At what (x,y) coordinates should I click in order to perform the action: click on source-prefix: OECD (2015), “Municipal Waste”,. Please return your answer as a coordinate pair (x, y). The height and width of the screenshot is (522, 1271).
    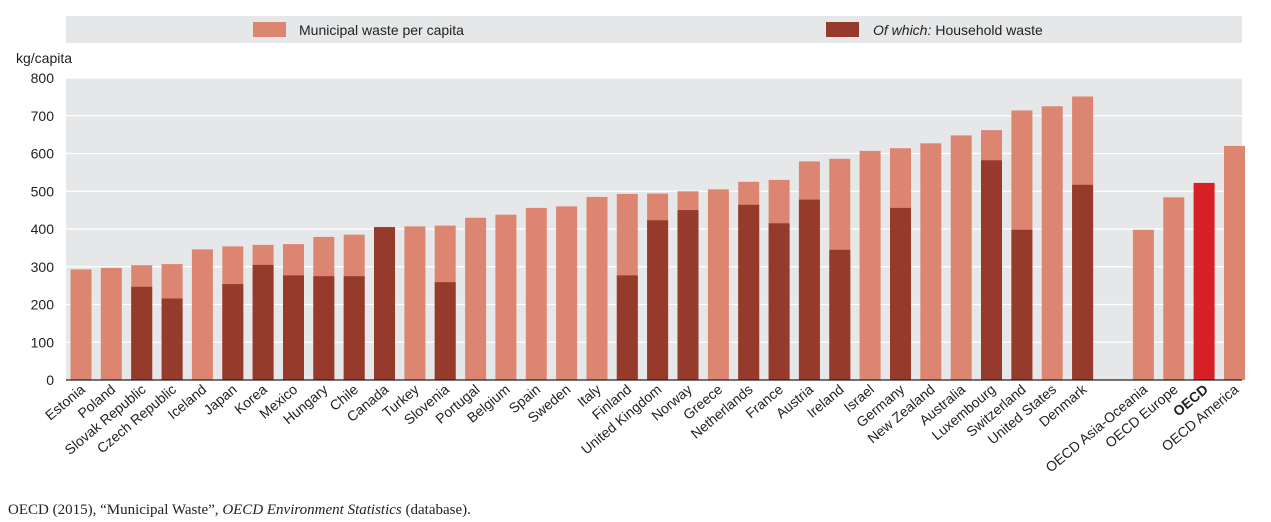
    Looking at the image, I should click on (115, 510).